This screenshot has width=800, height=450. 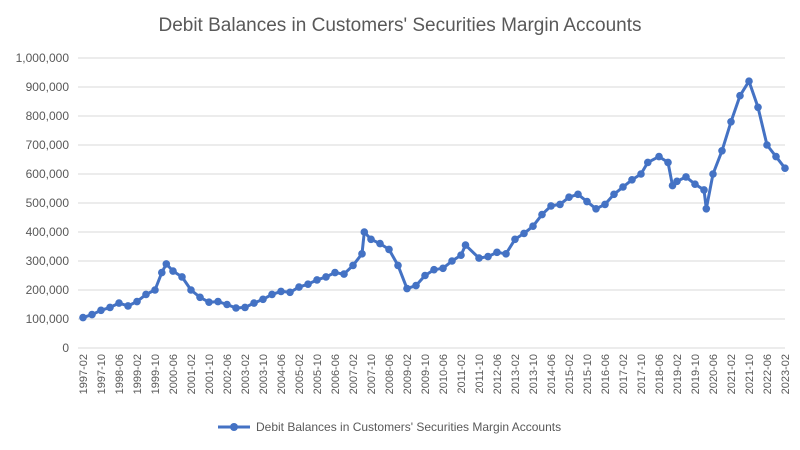 I want to click on y-tick-label: 900,000, so click(x=48, y=87).